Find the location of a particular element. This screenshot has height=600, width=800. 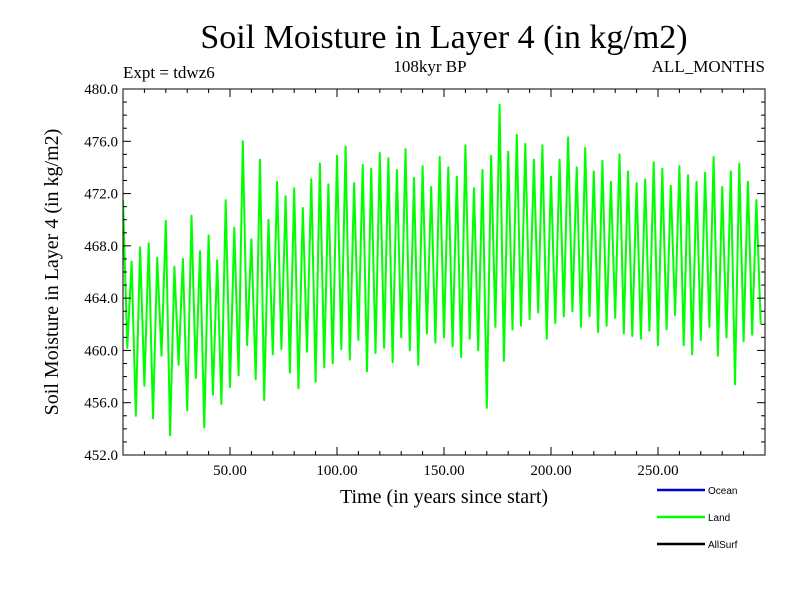

y-tick-label: 456.0 is located at coordinates (101, 404).